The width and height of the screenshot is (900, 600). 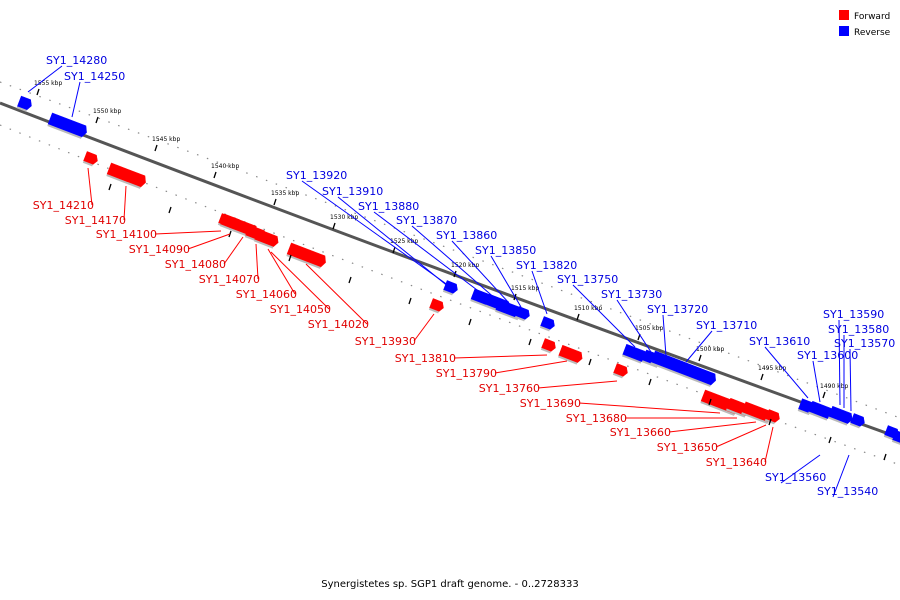 What do you see at coordinates (844, 15) in the screenshot?
I see `legend-forward-swatch` at bounding box center [844, 15].